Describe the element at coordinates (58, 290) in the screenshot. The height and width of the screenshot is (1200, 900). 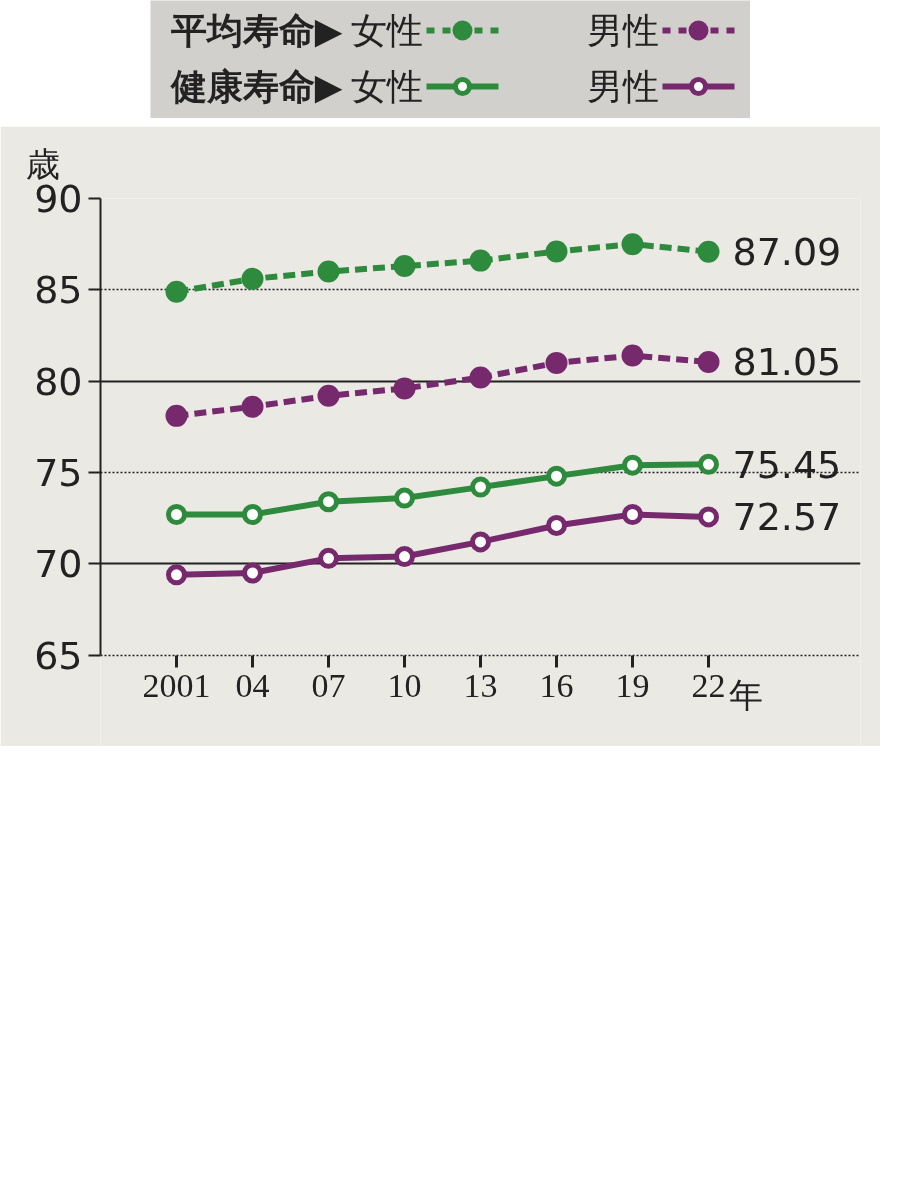
I see `y-tick-label: 85` at that location.